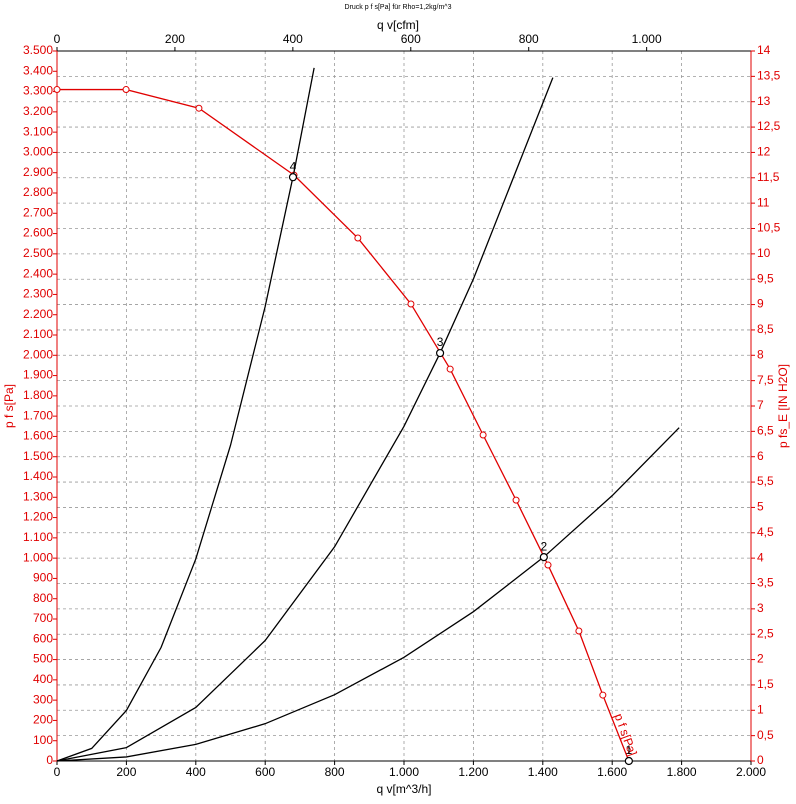 The image size is (796, 804). I want to click on y2-tick-label: 1, so click(760, 709).